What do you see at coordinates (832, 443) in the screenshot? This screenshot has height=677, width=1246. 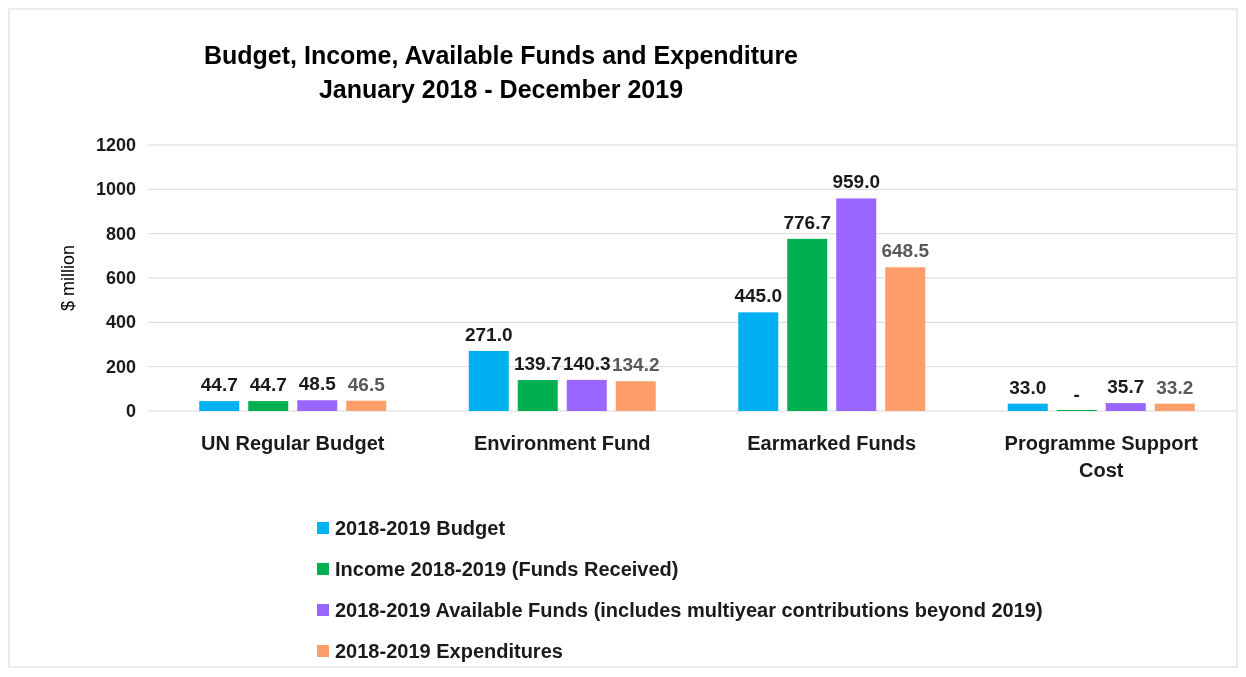 I see `x-tick-label: Earmarked Funds` at bounding box center [832, 443].